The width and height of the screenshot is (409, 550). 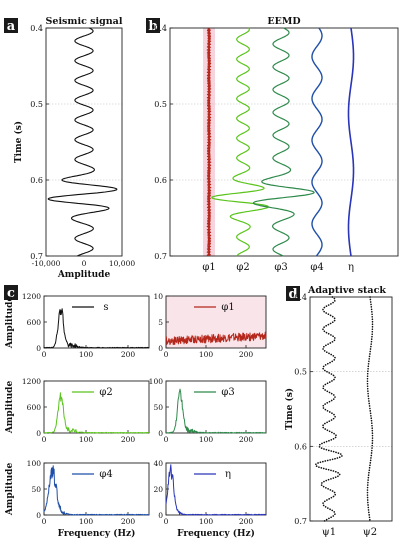 I want to click on series-label: η, so click(x=351, y=267).